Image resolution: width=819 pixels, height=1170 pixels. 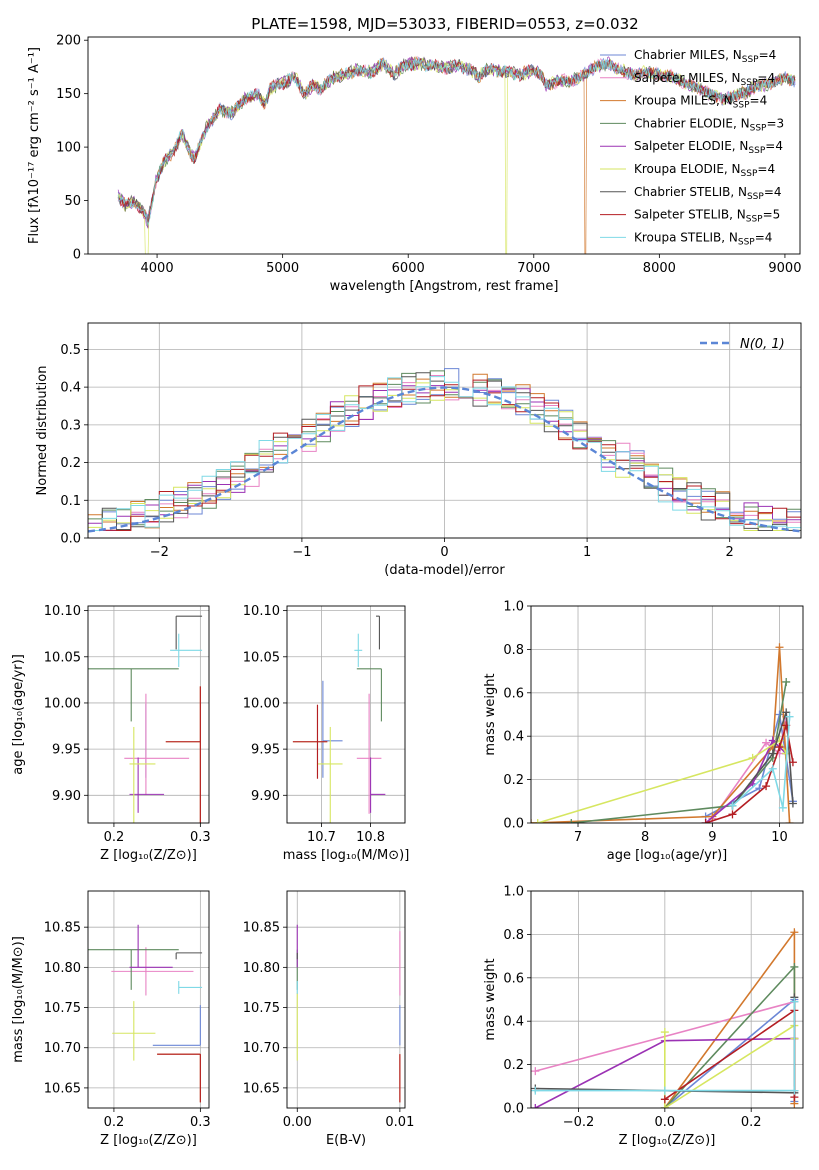 What do you see at coordinates (667, 855) in the screenshot?
I see `axis-label-x: age [log₁₀(age/yr)]` at bounding box center [667, 855].